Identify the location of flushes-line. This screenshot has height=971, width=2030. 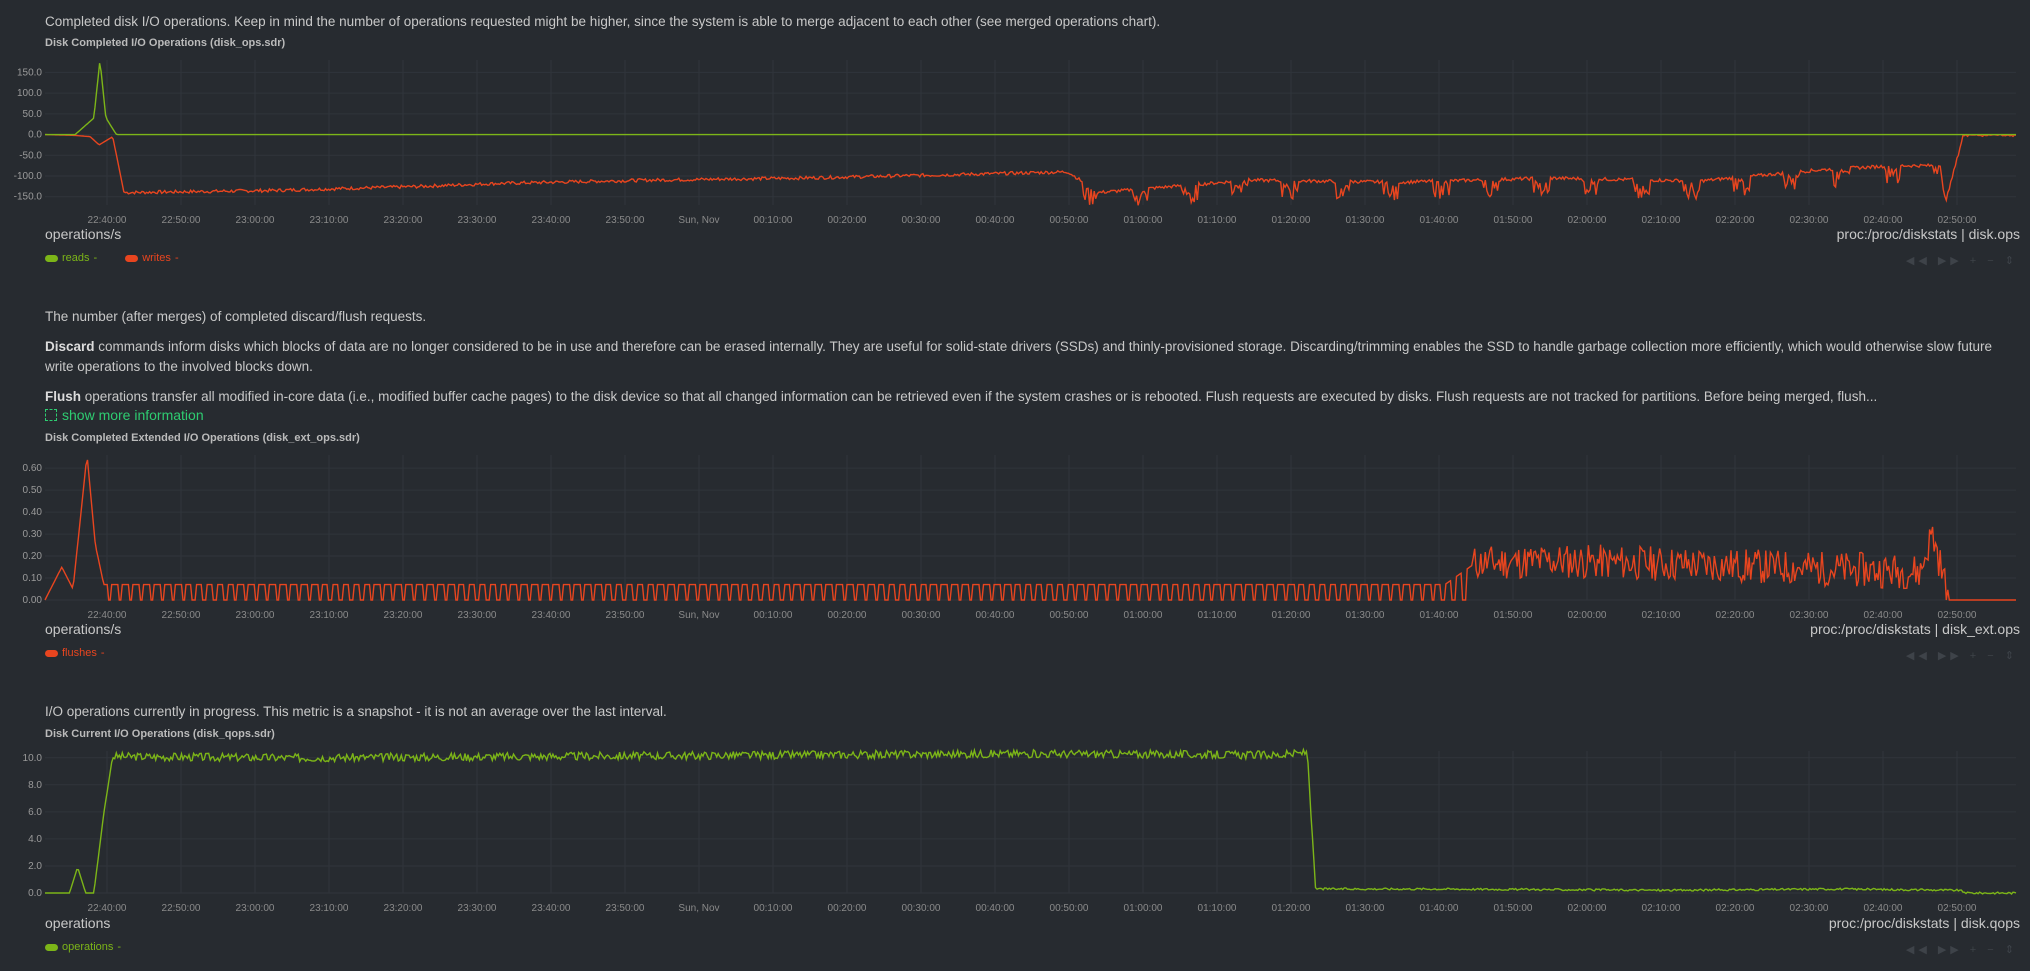
(1030, 530).